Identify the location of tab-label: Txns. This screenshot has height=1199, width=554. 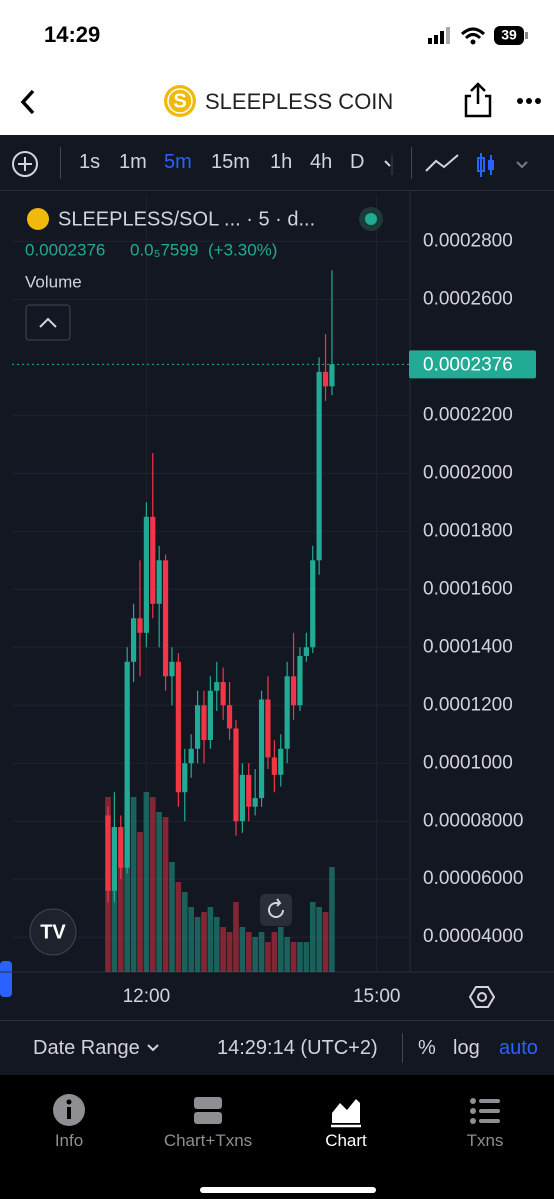
(485, 1140).